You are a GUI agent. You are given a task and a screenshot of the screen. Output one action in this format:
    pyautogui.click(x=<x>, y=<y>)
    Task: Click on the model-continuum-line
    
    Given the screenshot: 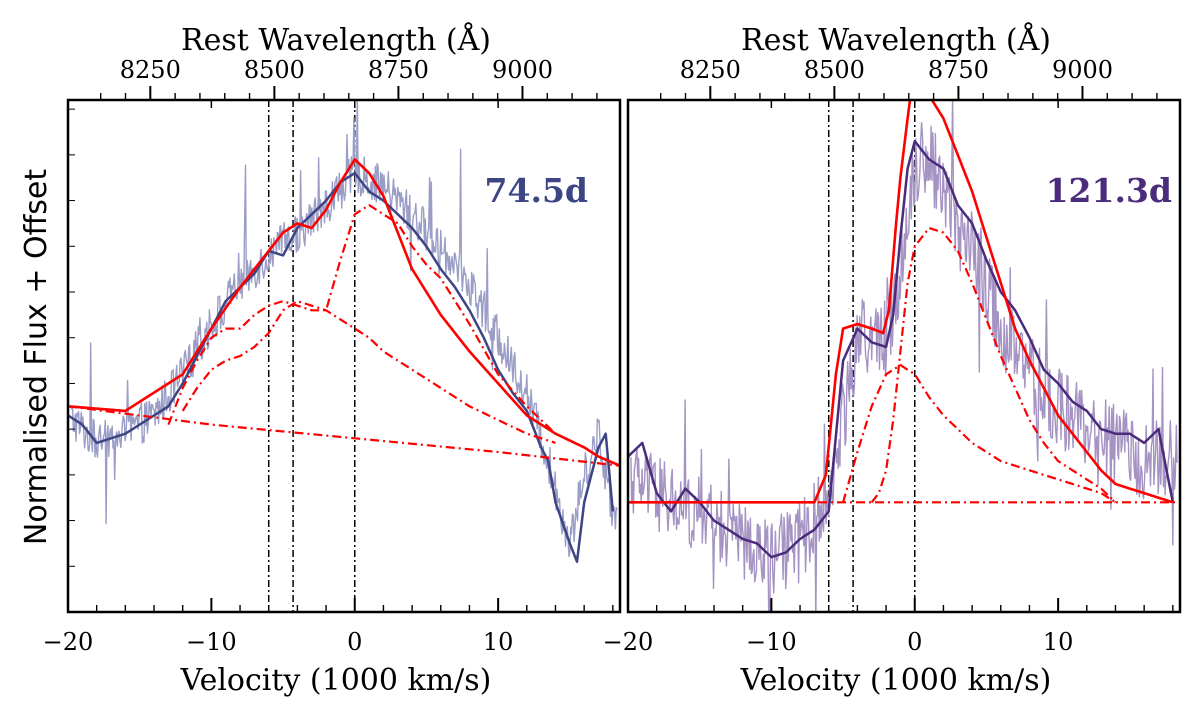 What is the action you would take?
    pyautogui.click(x=344, y=436)
    